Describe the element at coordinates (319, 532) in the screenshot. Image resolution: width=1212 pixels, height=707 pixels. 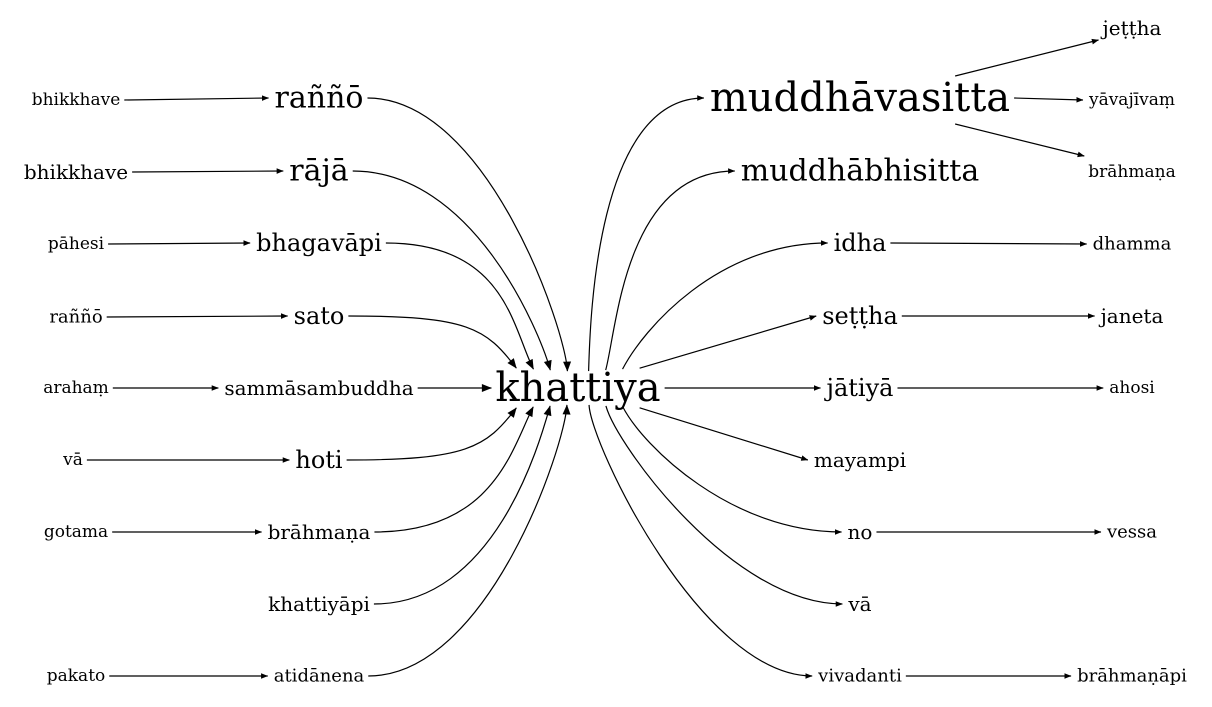
I see `node-n-brahmana-l: brāhmaṇa` at that location.